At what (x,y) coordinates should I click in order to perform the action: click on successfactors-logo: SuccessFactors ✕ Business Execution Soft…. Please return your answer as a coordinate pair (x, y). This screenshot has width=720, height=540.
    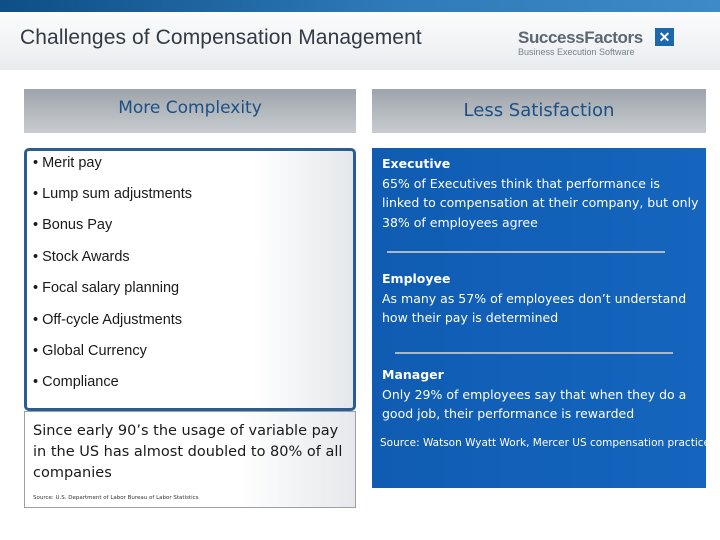
    Looking at the image, I should click on (603, 44).